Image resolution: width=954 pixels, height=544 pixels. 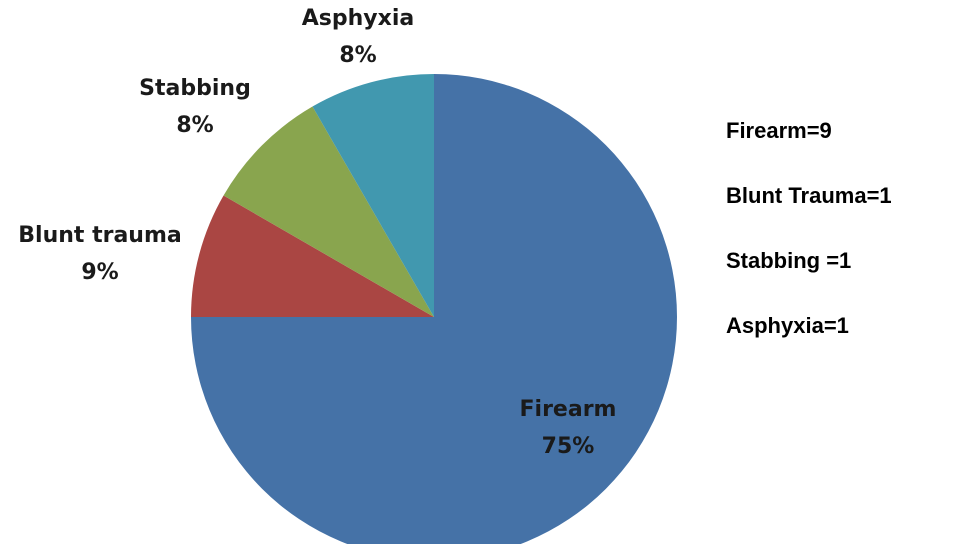 I want to click on slice-percent-asphyxia: 8%, so click(x=357, y=55).